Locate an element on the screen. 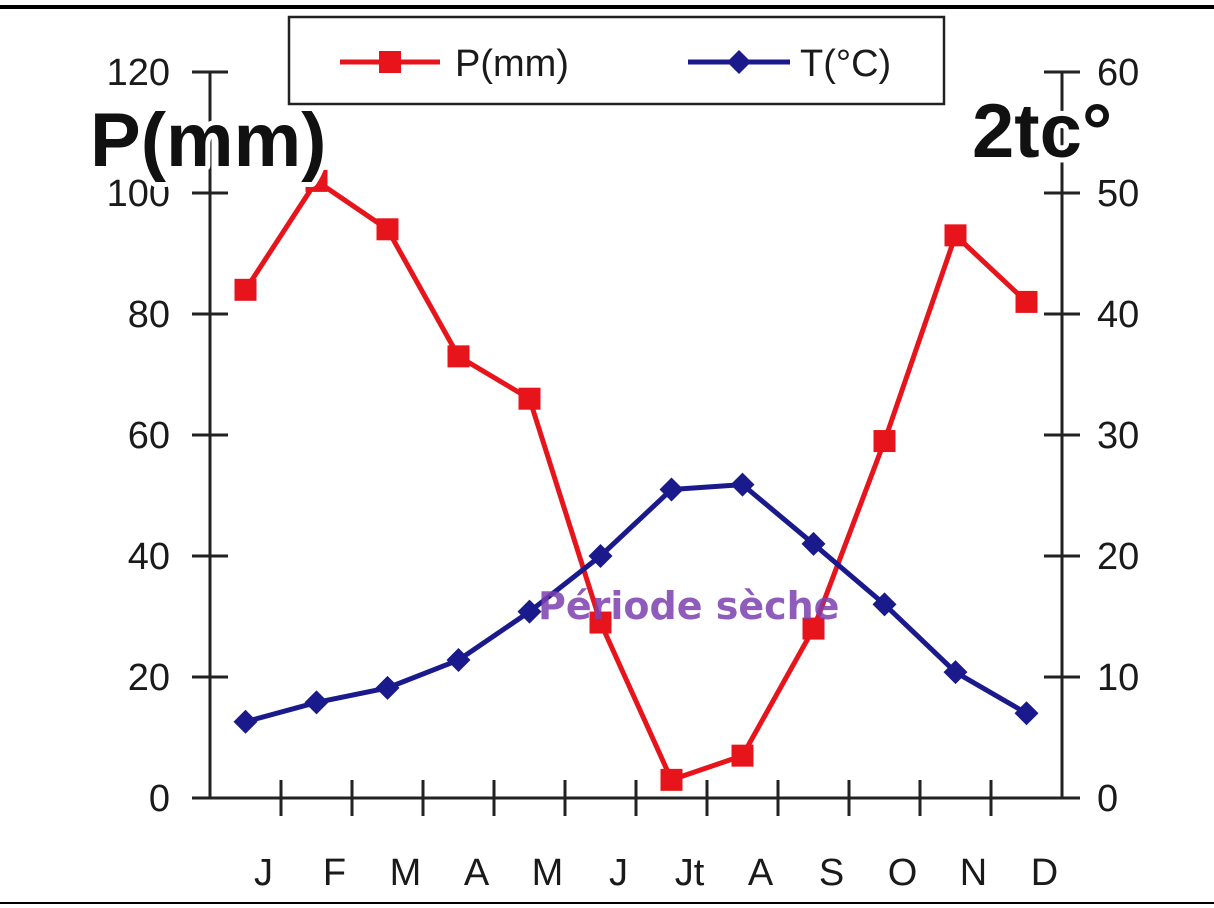  right-tick-label: 20 is located at coordinates (1118, 557).